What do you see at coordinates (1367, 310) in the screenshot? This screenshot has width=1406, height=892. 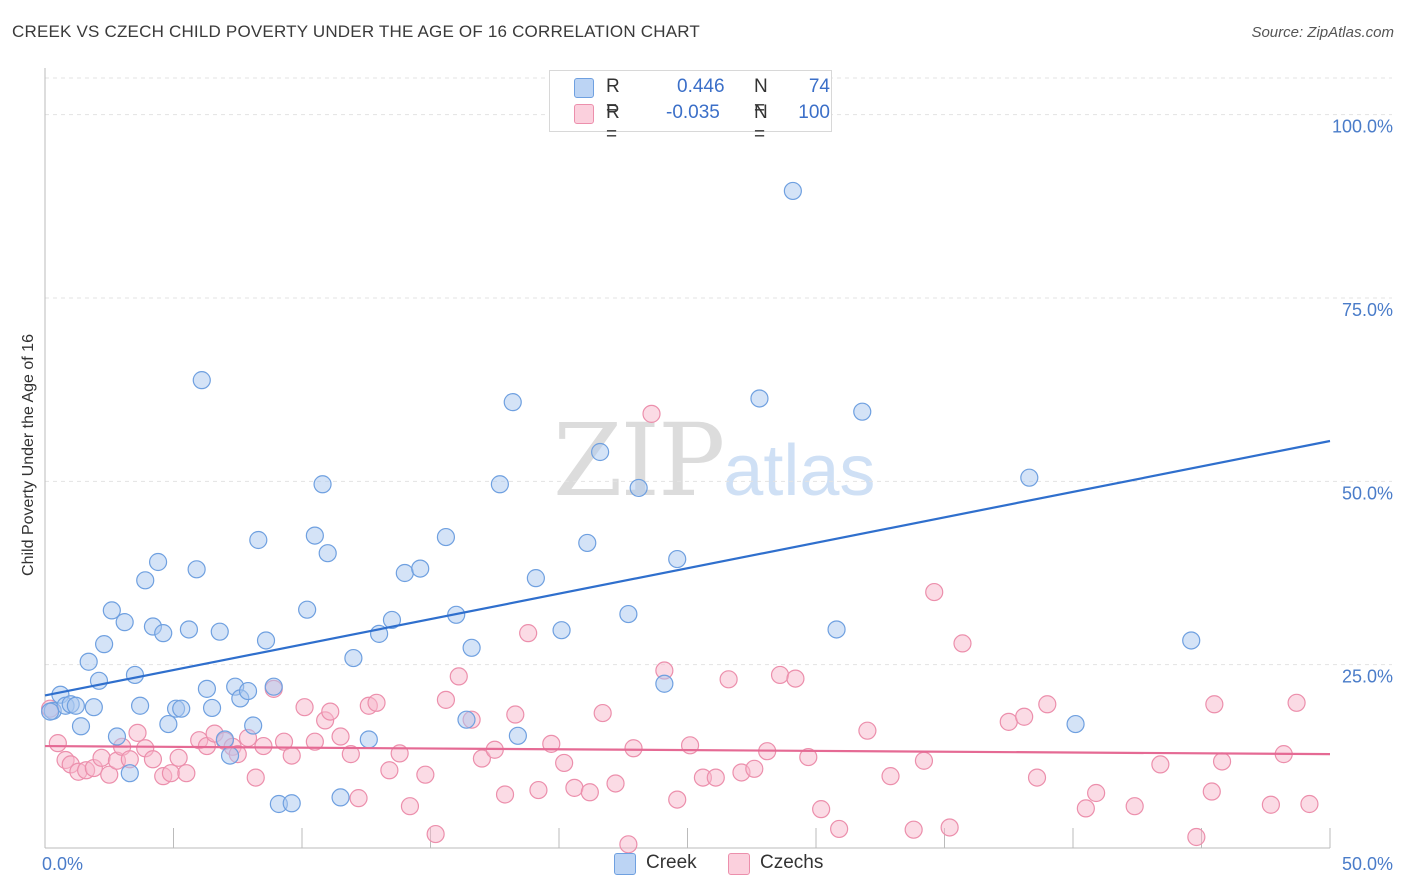 I see `y-tick-label: 75.0%` at bounding box center [1367, 310].